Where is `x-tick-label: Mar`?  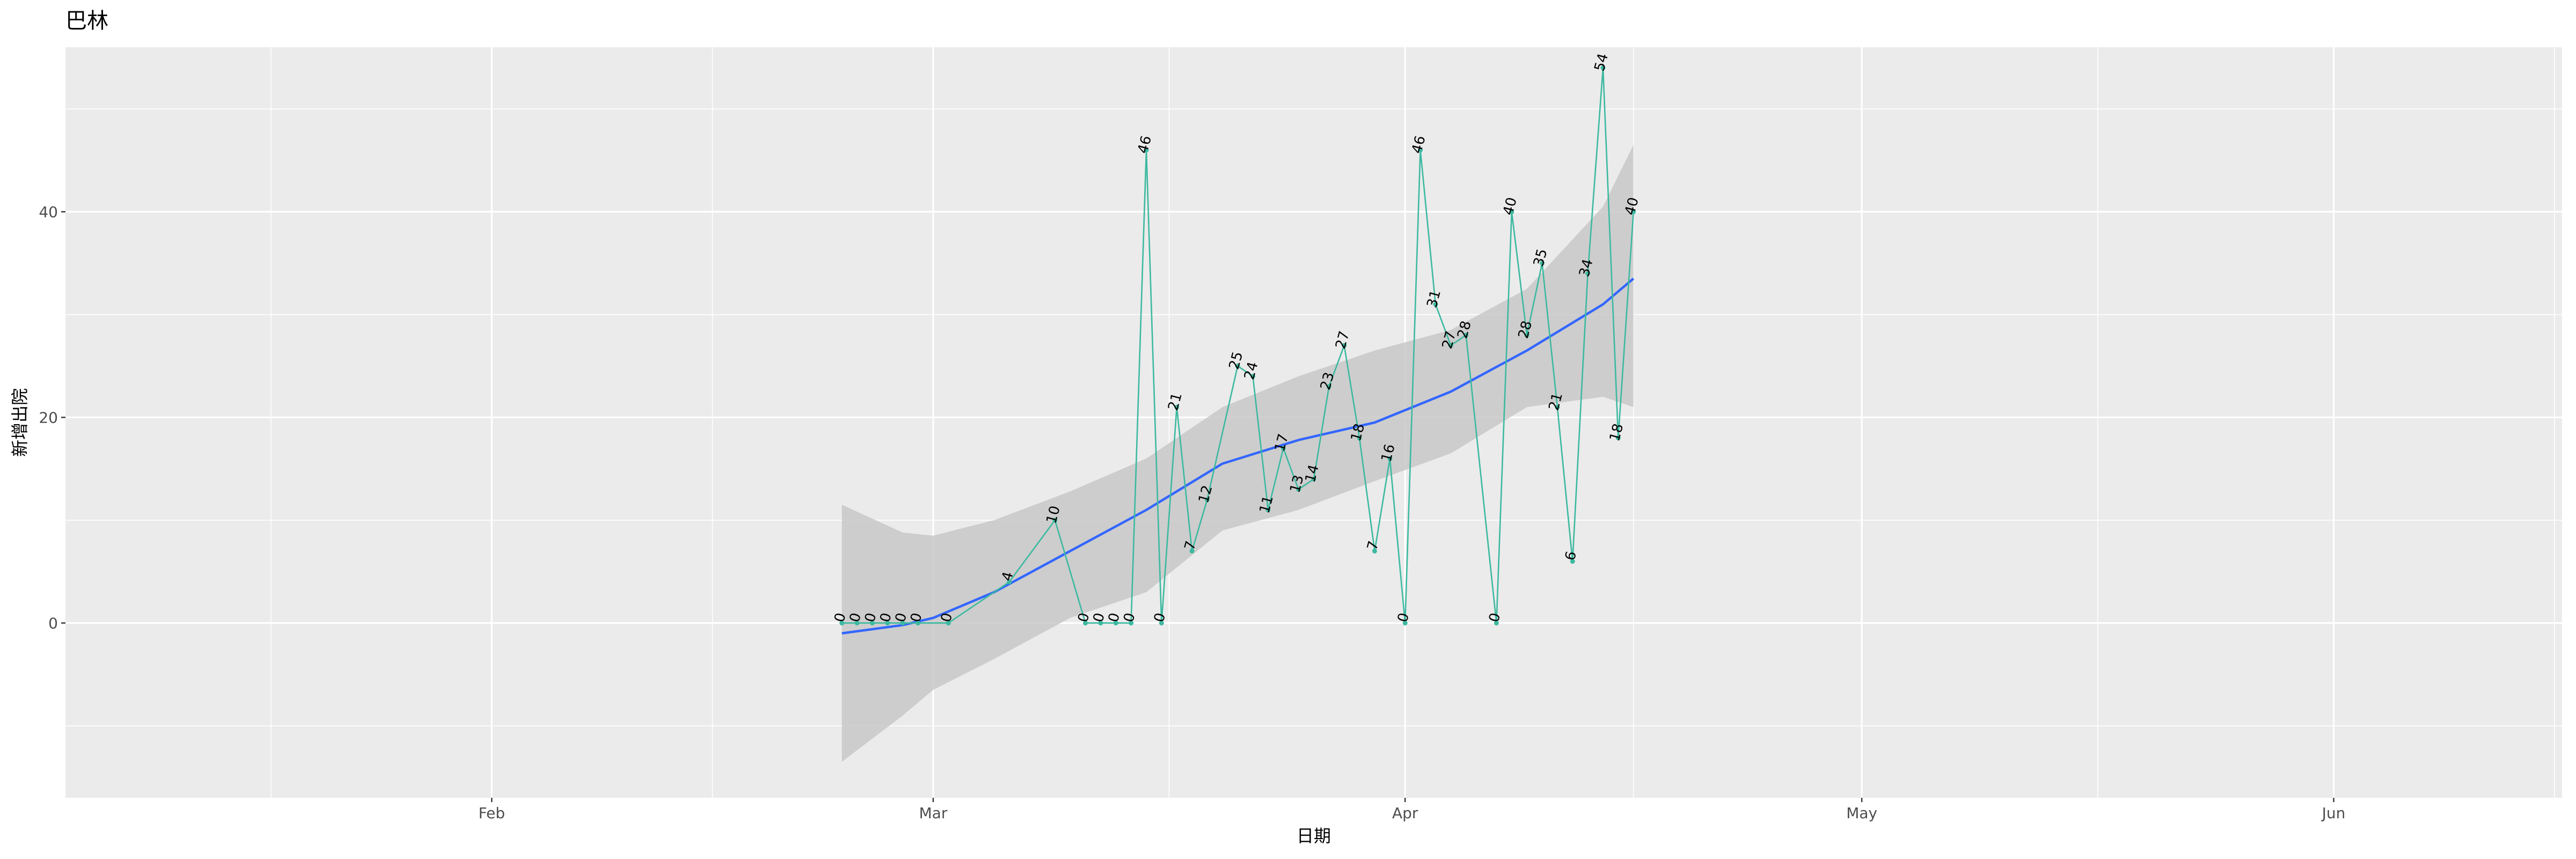
x-tick-label: Mar is located at coordinates (933, 813).